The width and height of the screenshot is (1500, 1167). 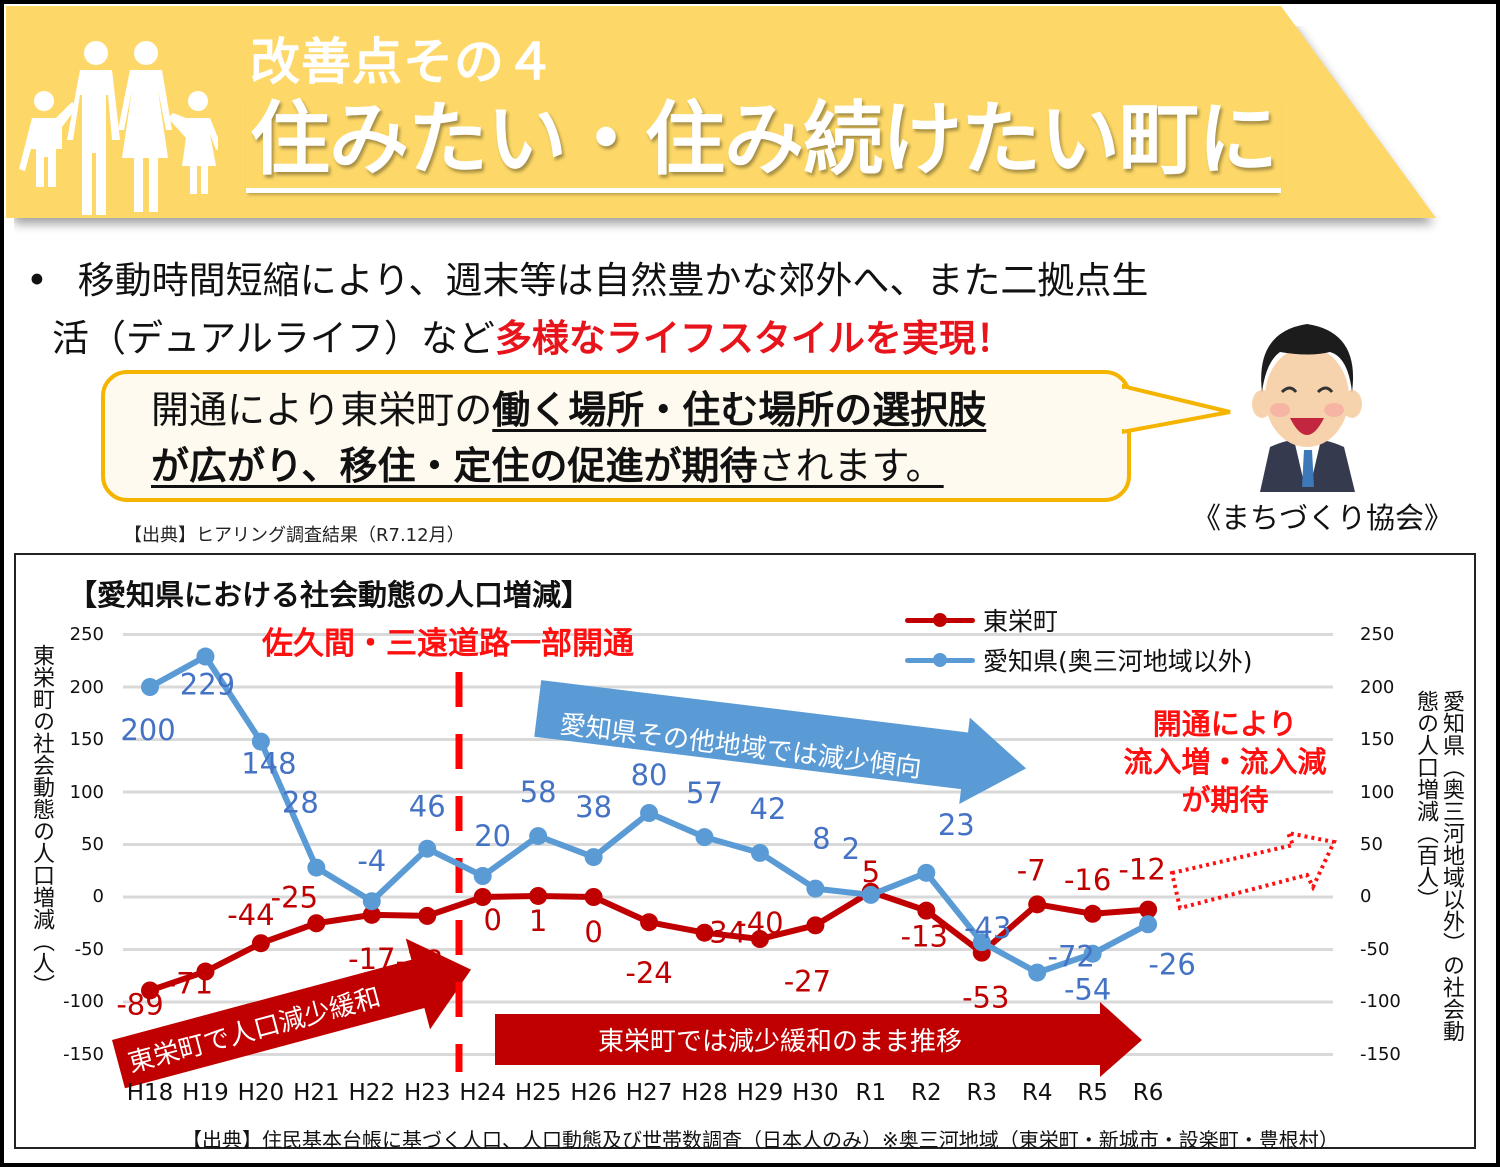 What do you see at coordinates (593, 1093) in the screenshot?
I see `x-tick-label: H26` at bounding box center [593, 1093].